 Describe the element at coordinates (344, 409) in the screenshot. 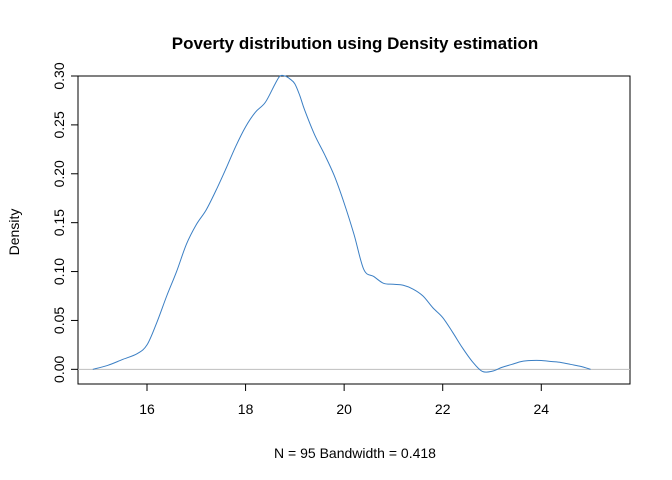

I see `x-tick-label: 20` at that location.